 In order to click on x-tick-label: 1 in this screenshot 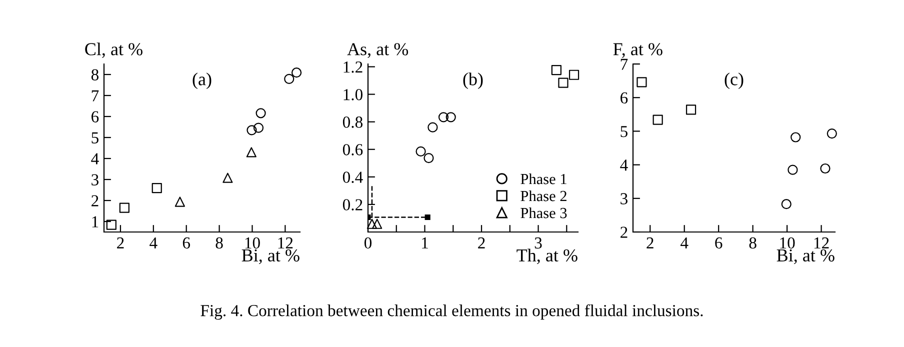, I will do `click(425, 242)`.